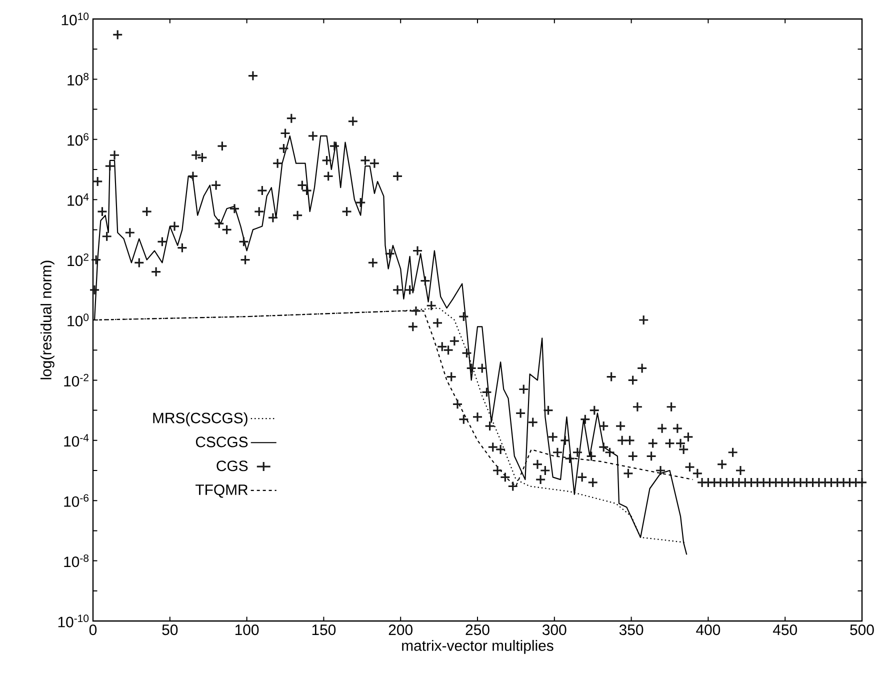  I want to click on x-tick-label: 0, so click(93, 630).